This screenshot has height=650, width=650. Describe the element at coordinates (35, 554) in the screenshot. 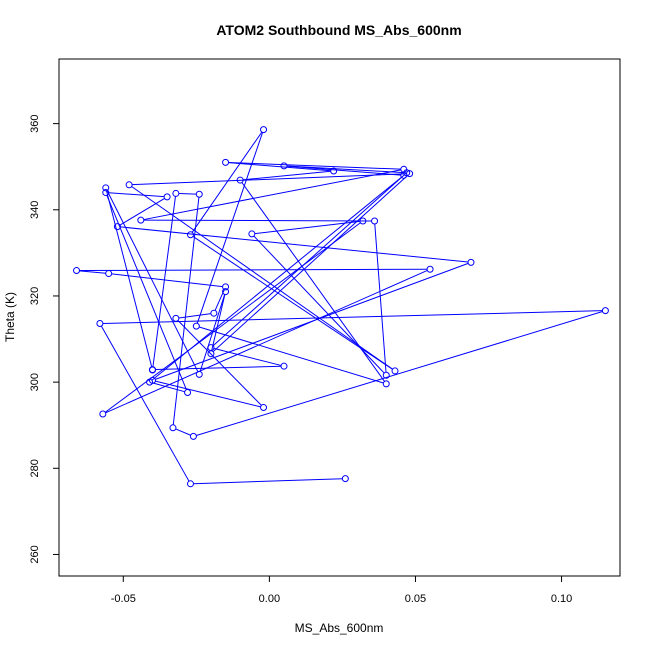

I see `y-tick-label: 260` at that location.